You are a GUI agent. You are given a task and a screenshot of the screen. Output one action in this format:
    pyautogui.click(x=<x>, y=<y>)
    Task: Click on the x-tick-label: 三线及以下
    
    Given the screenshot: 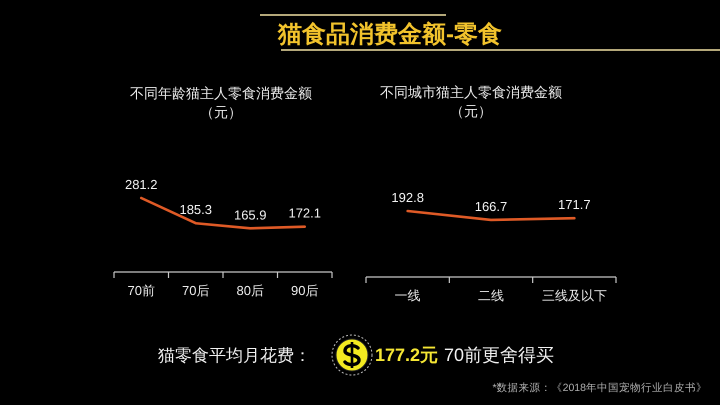 What is the action you would take?
    pyautogui.click(x=574, y=295)
    